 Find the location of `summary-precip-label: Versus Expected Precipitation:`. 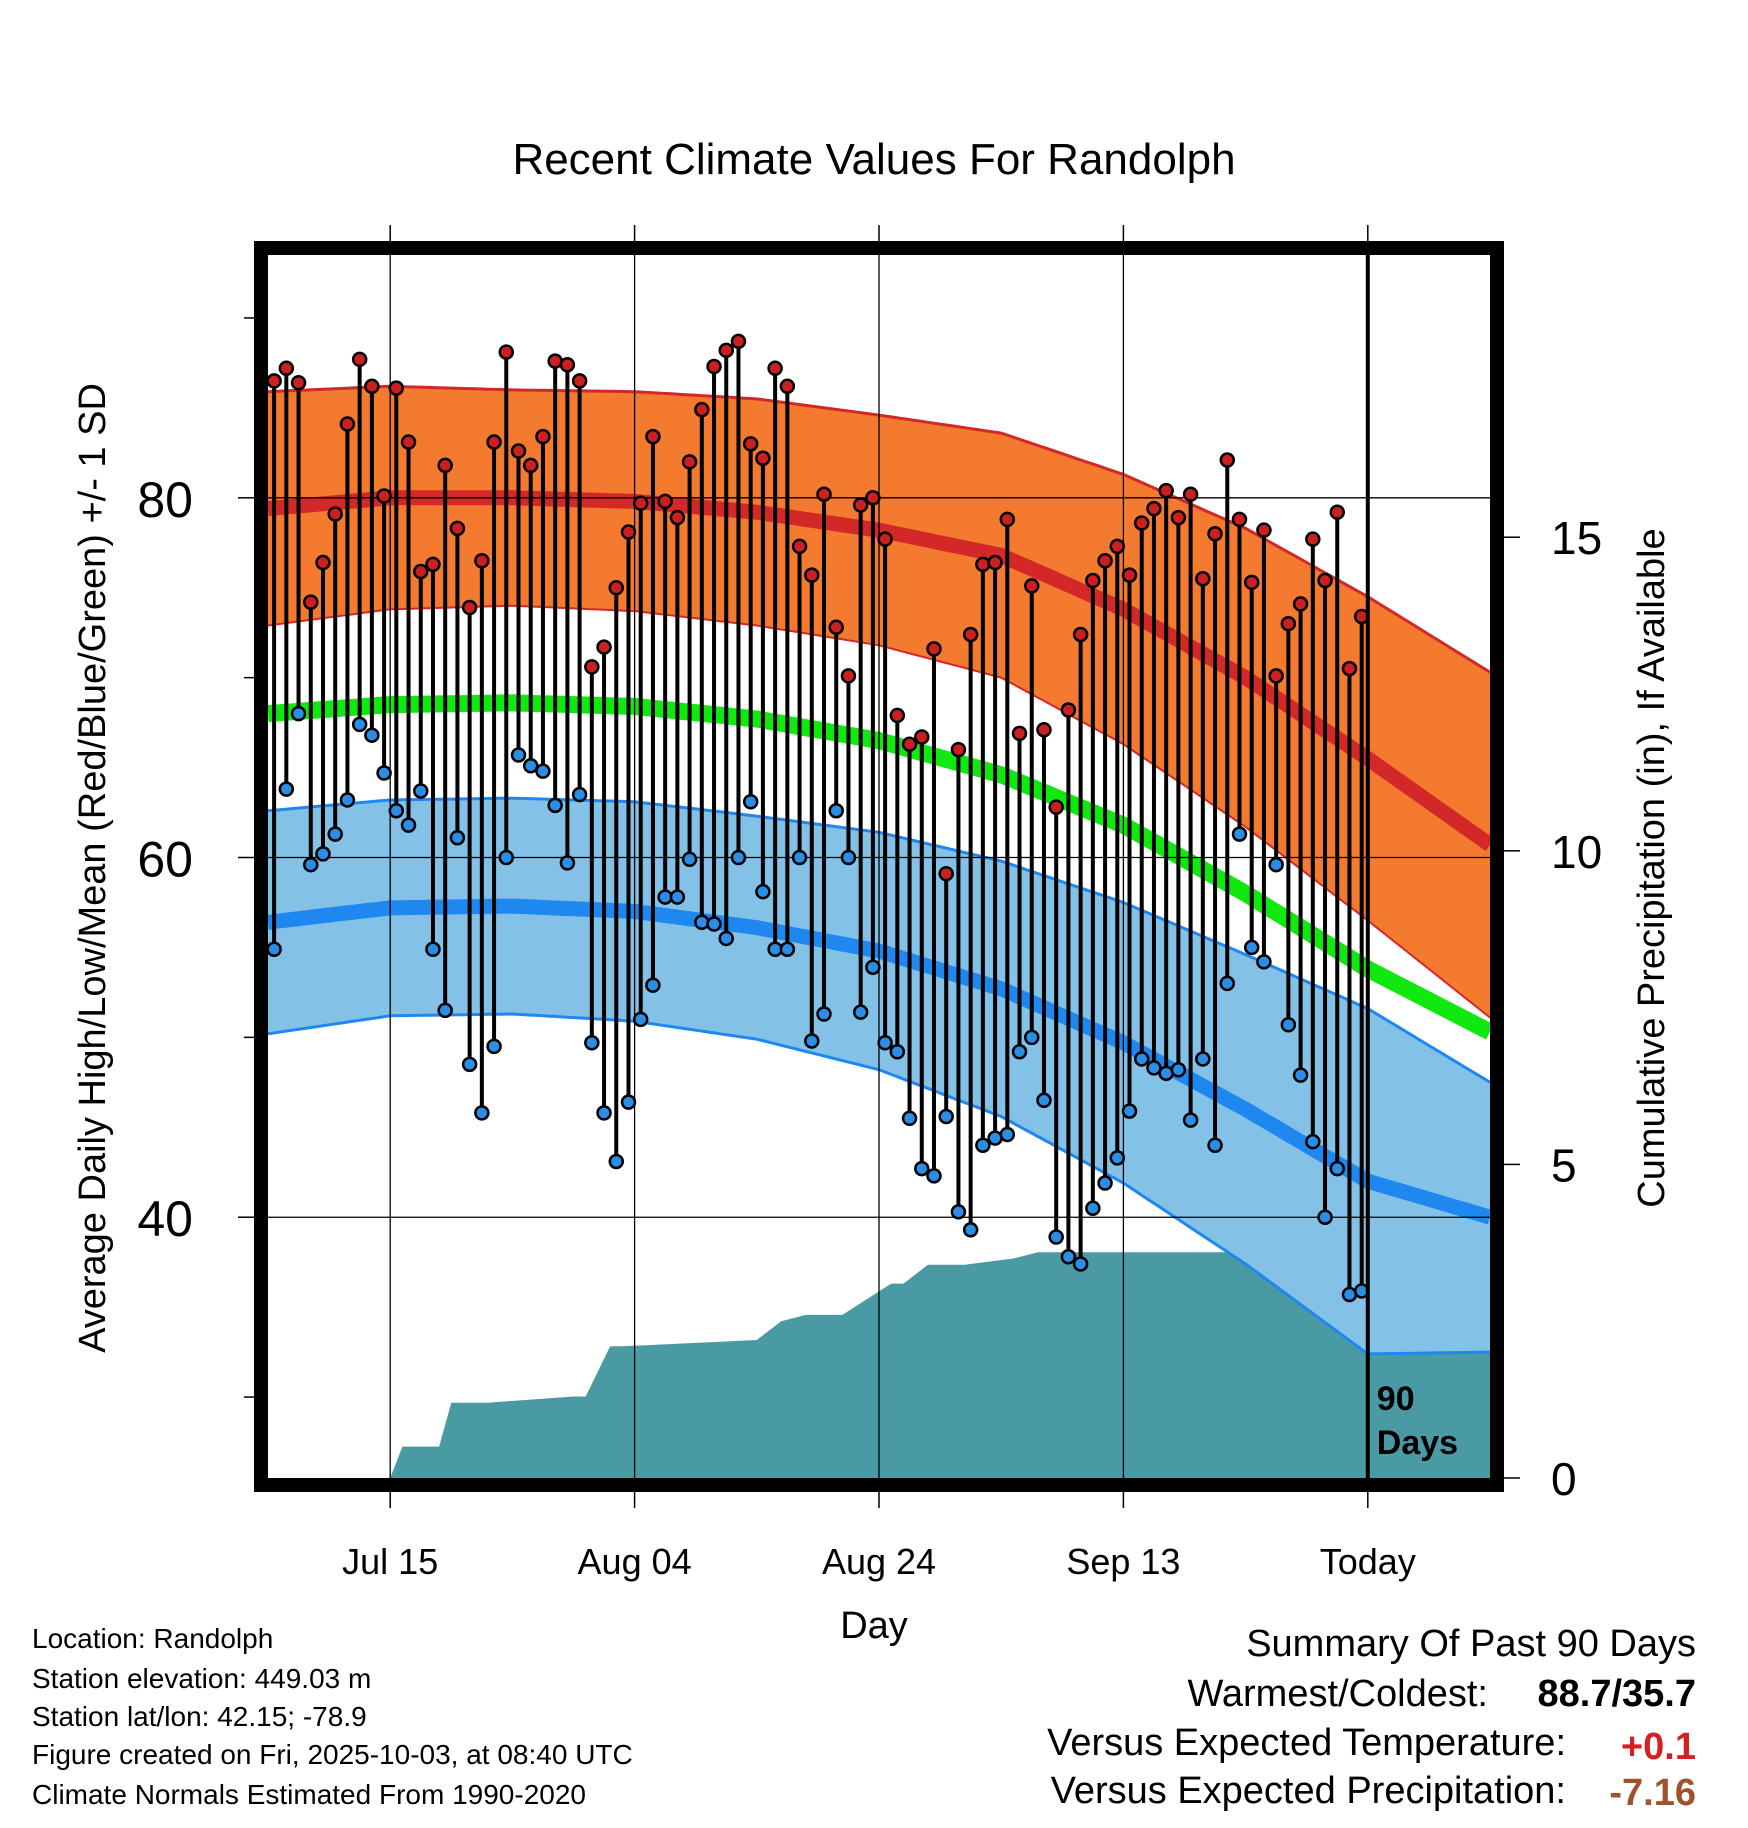

summary-precip-label: Versus Expected Precipitation: is located at coordinates (1308, 1791).